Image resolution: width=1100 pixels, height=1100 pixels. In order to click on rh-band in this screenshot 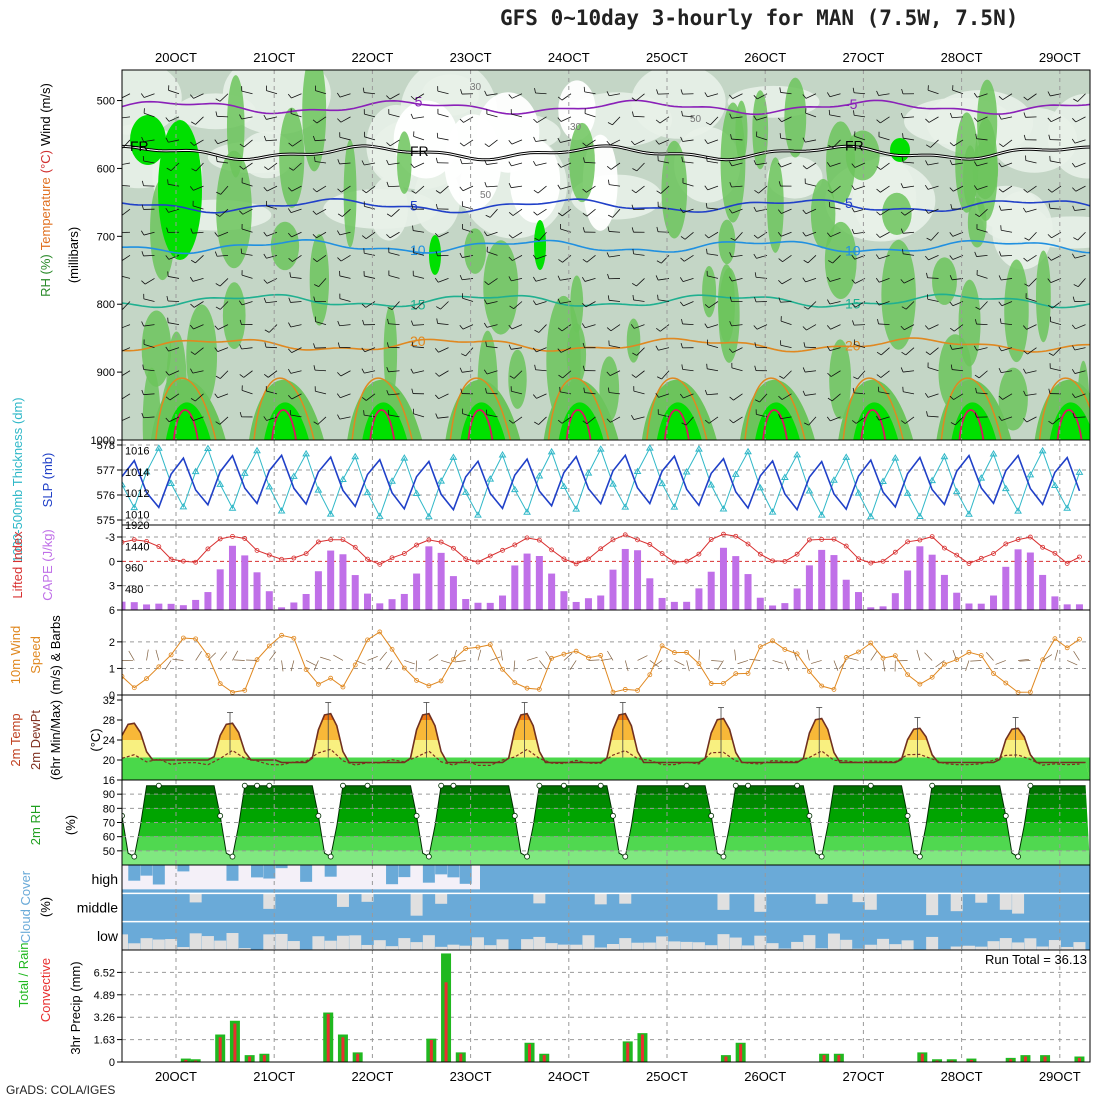, I will do `click(606, 843)`.